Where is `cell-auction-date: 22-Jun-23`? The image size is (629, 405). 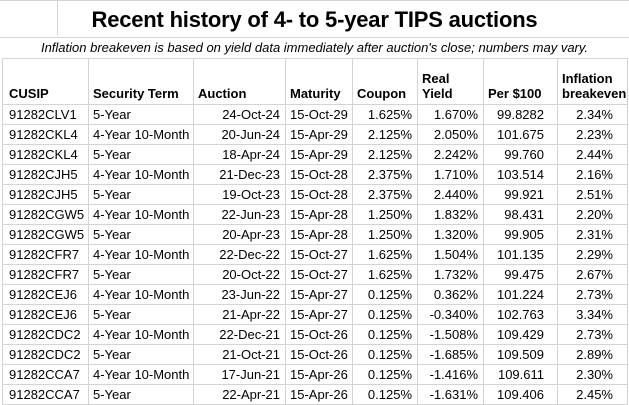
cell-auction-date: 22-Jun-23 is located at coordinates (239, 214).